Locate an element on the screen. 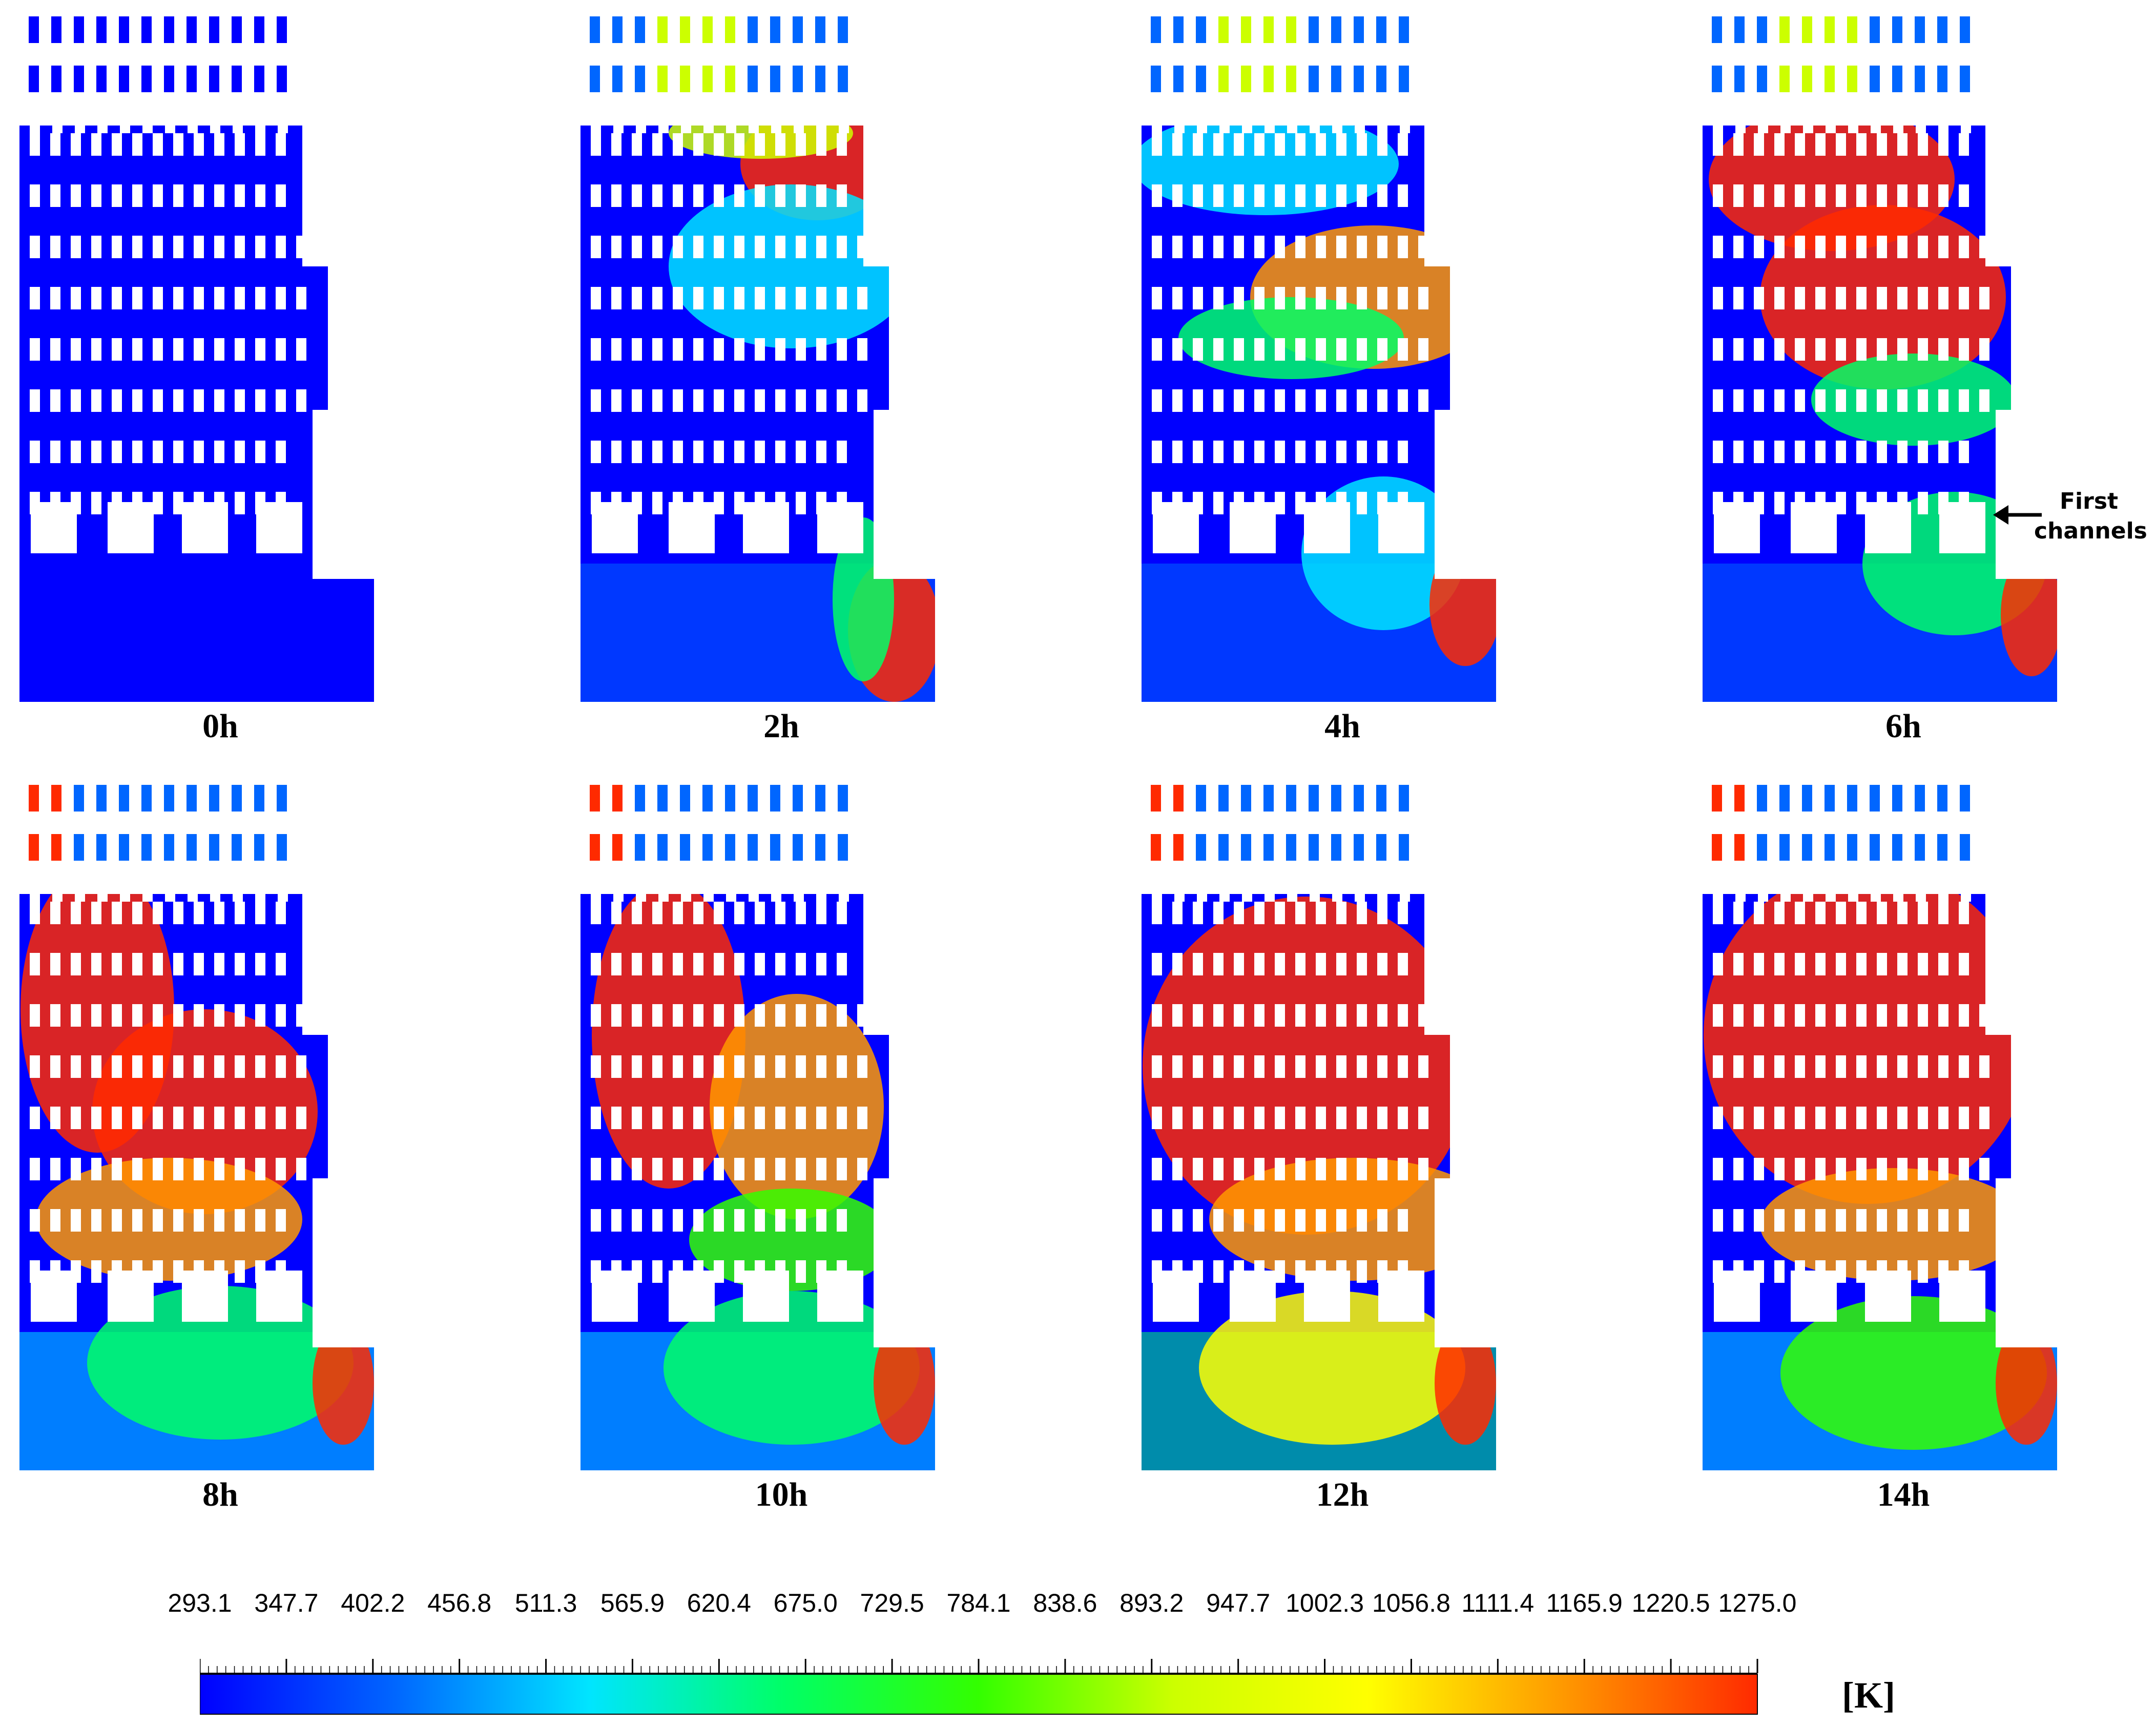 This screenshot has width=2156, height=1727. colorbar-tick-label: 729.5 is located at coordinates (892, 1603).